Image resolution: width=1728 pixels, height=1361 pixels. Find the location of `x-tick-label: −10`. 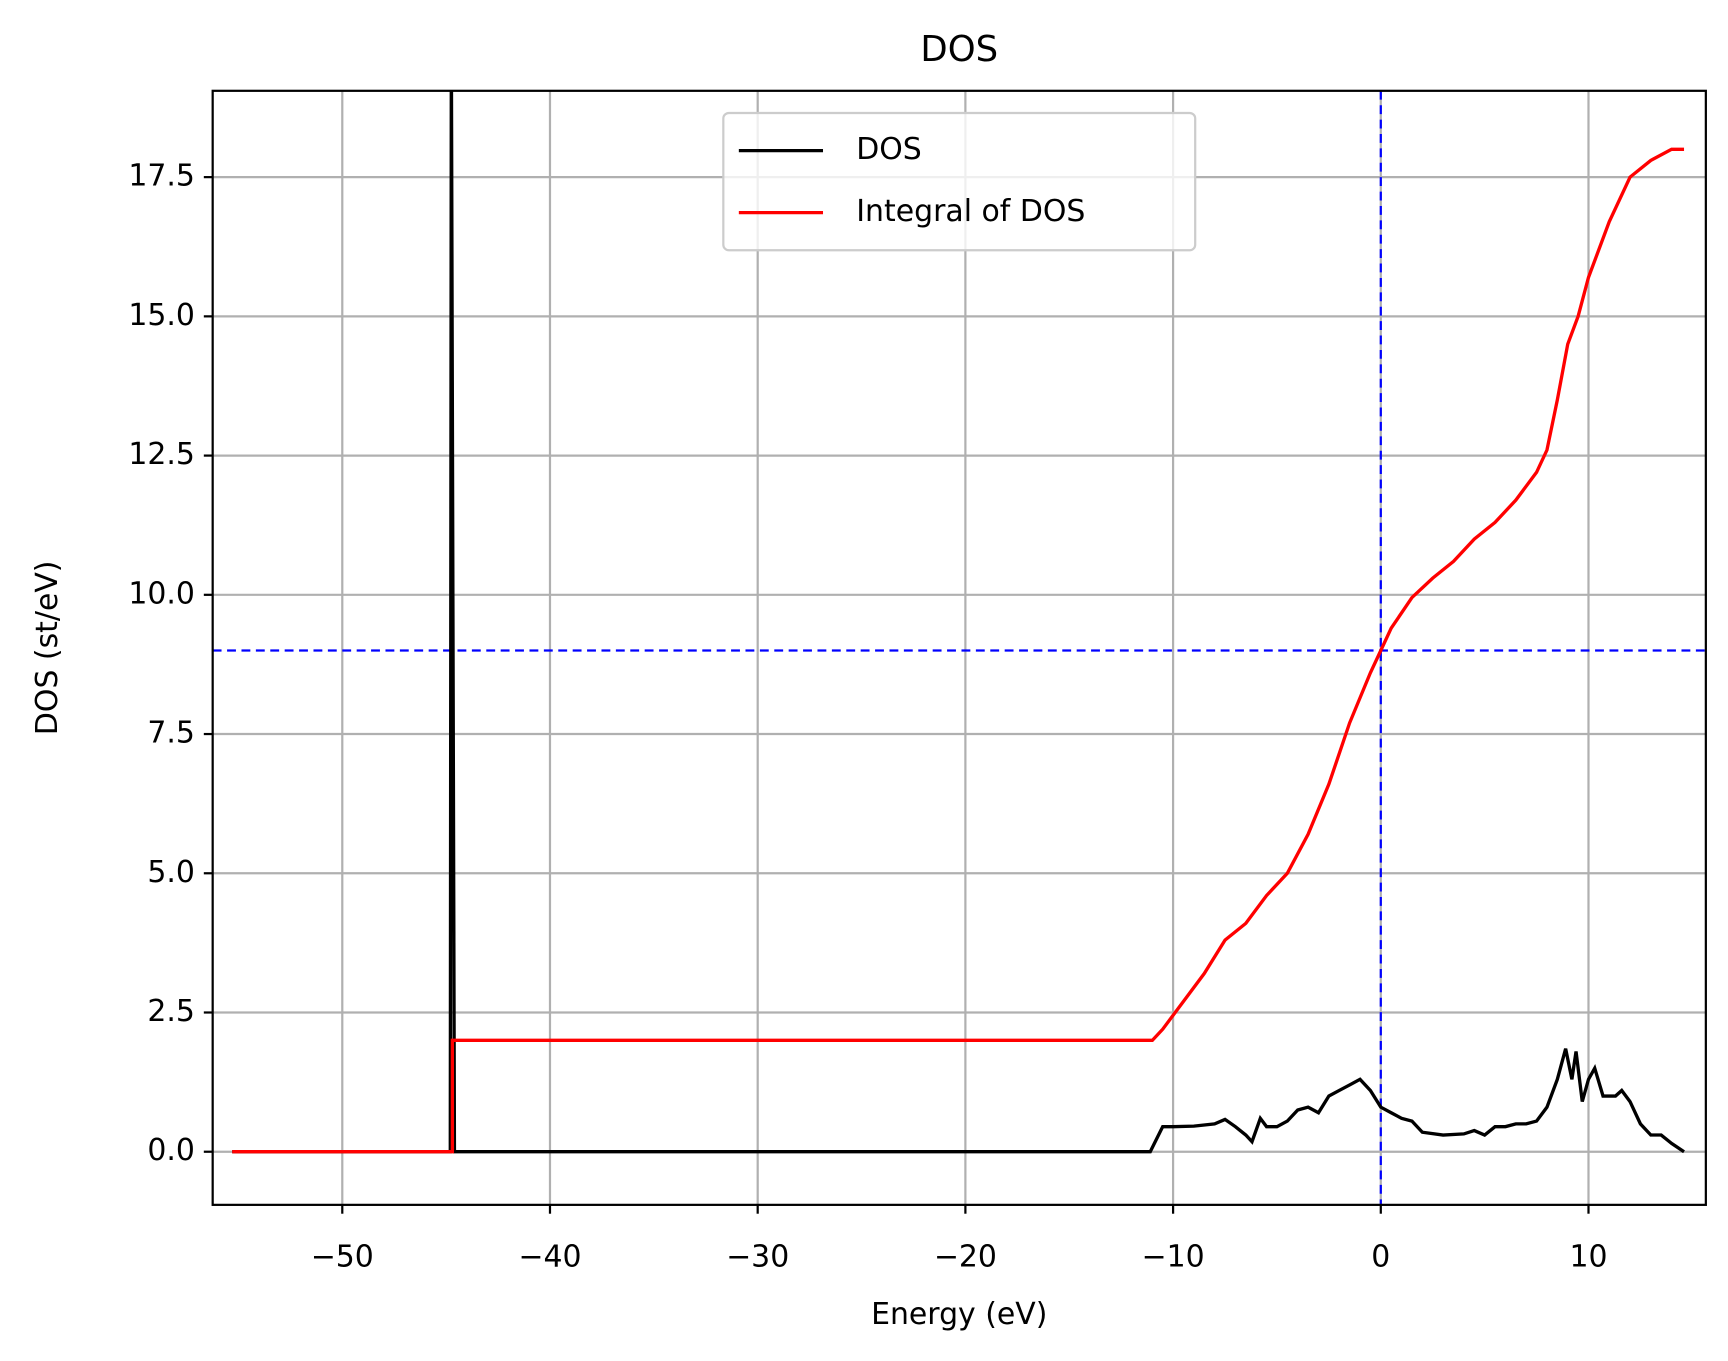

x-tick-label: −10 is located at coordinates (1173, 1257).